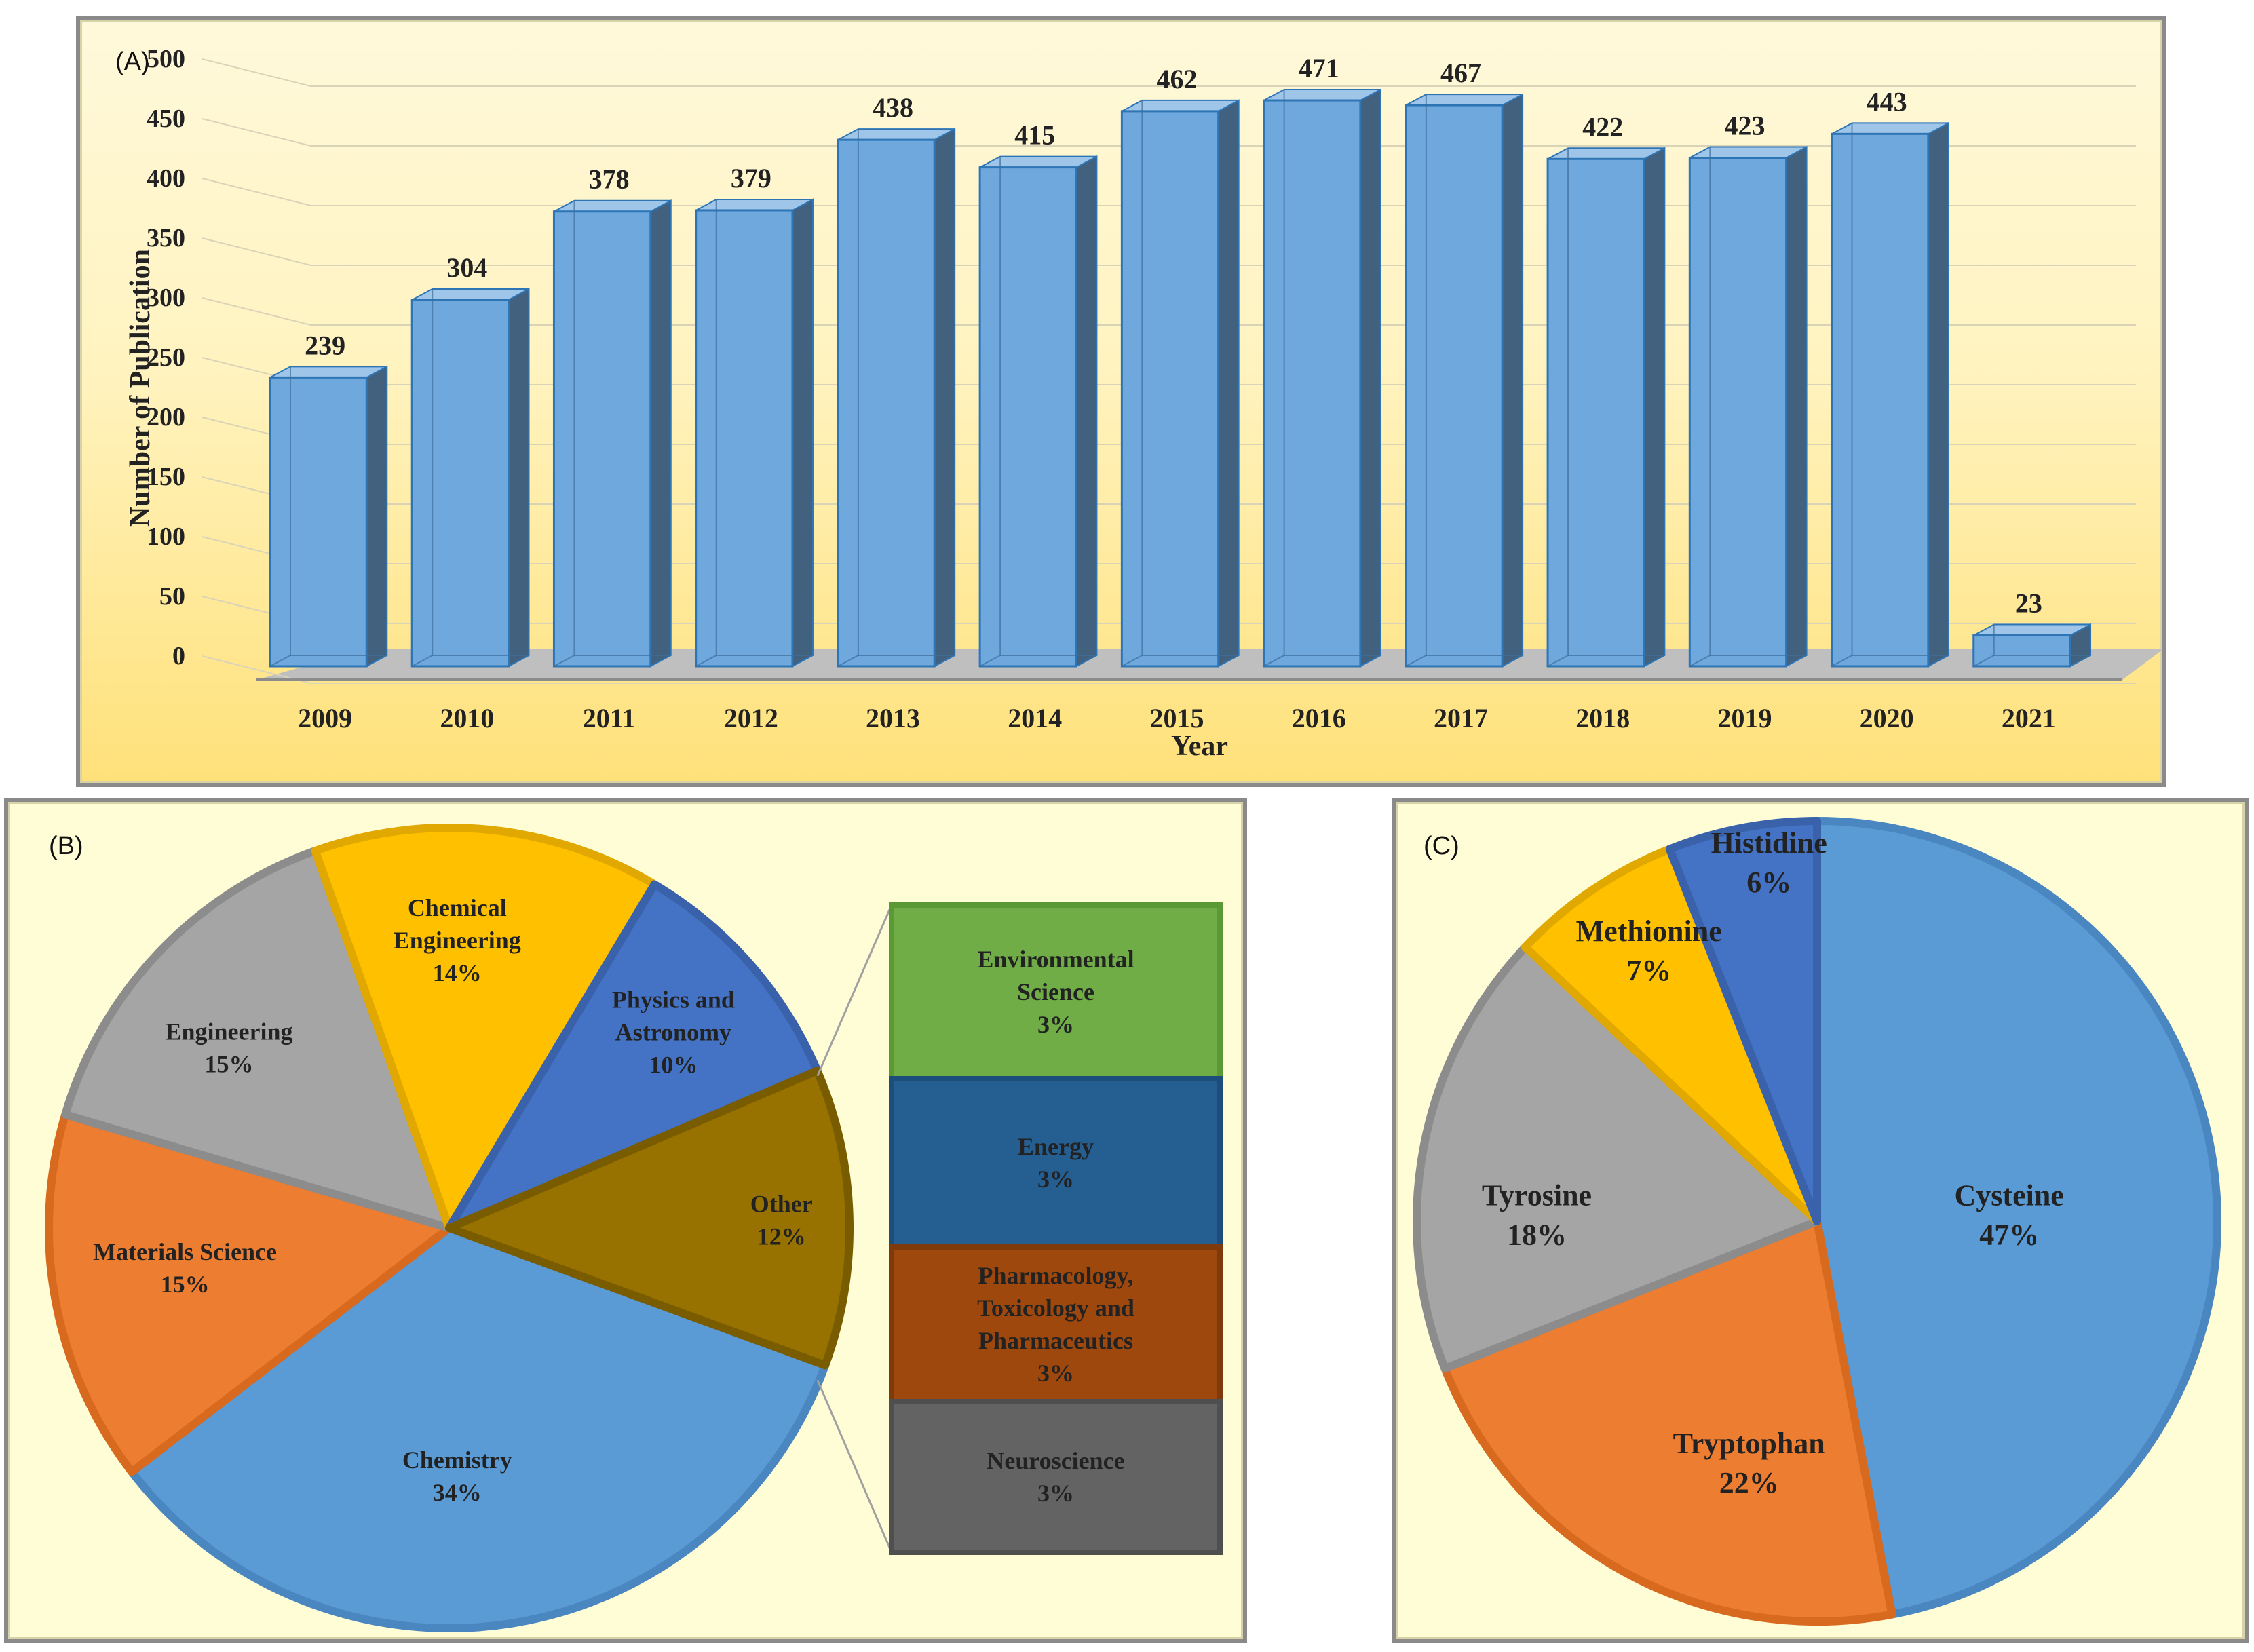 Image resolution: width=2254 pixels, height=1652 pixels. I want to click on bar-2018, so click(1606, 407).